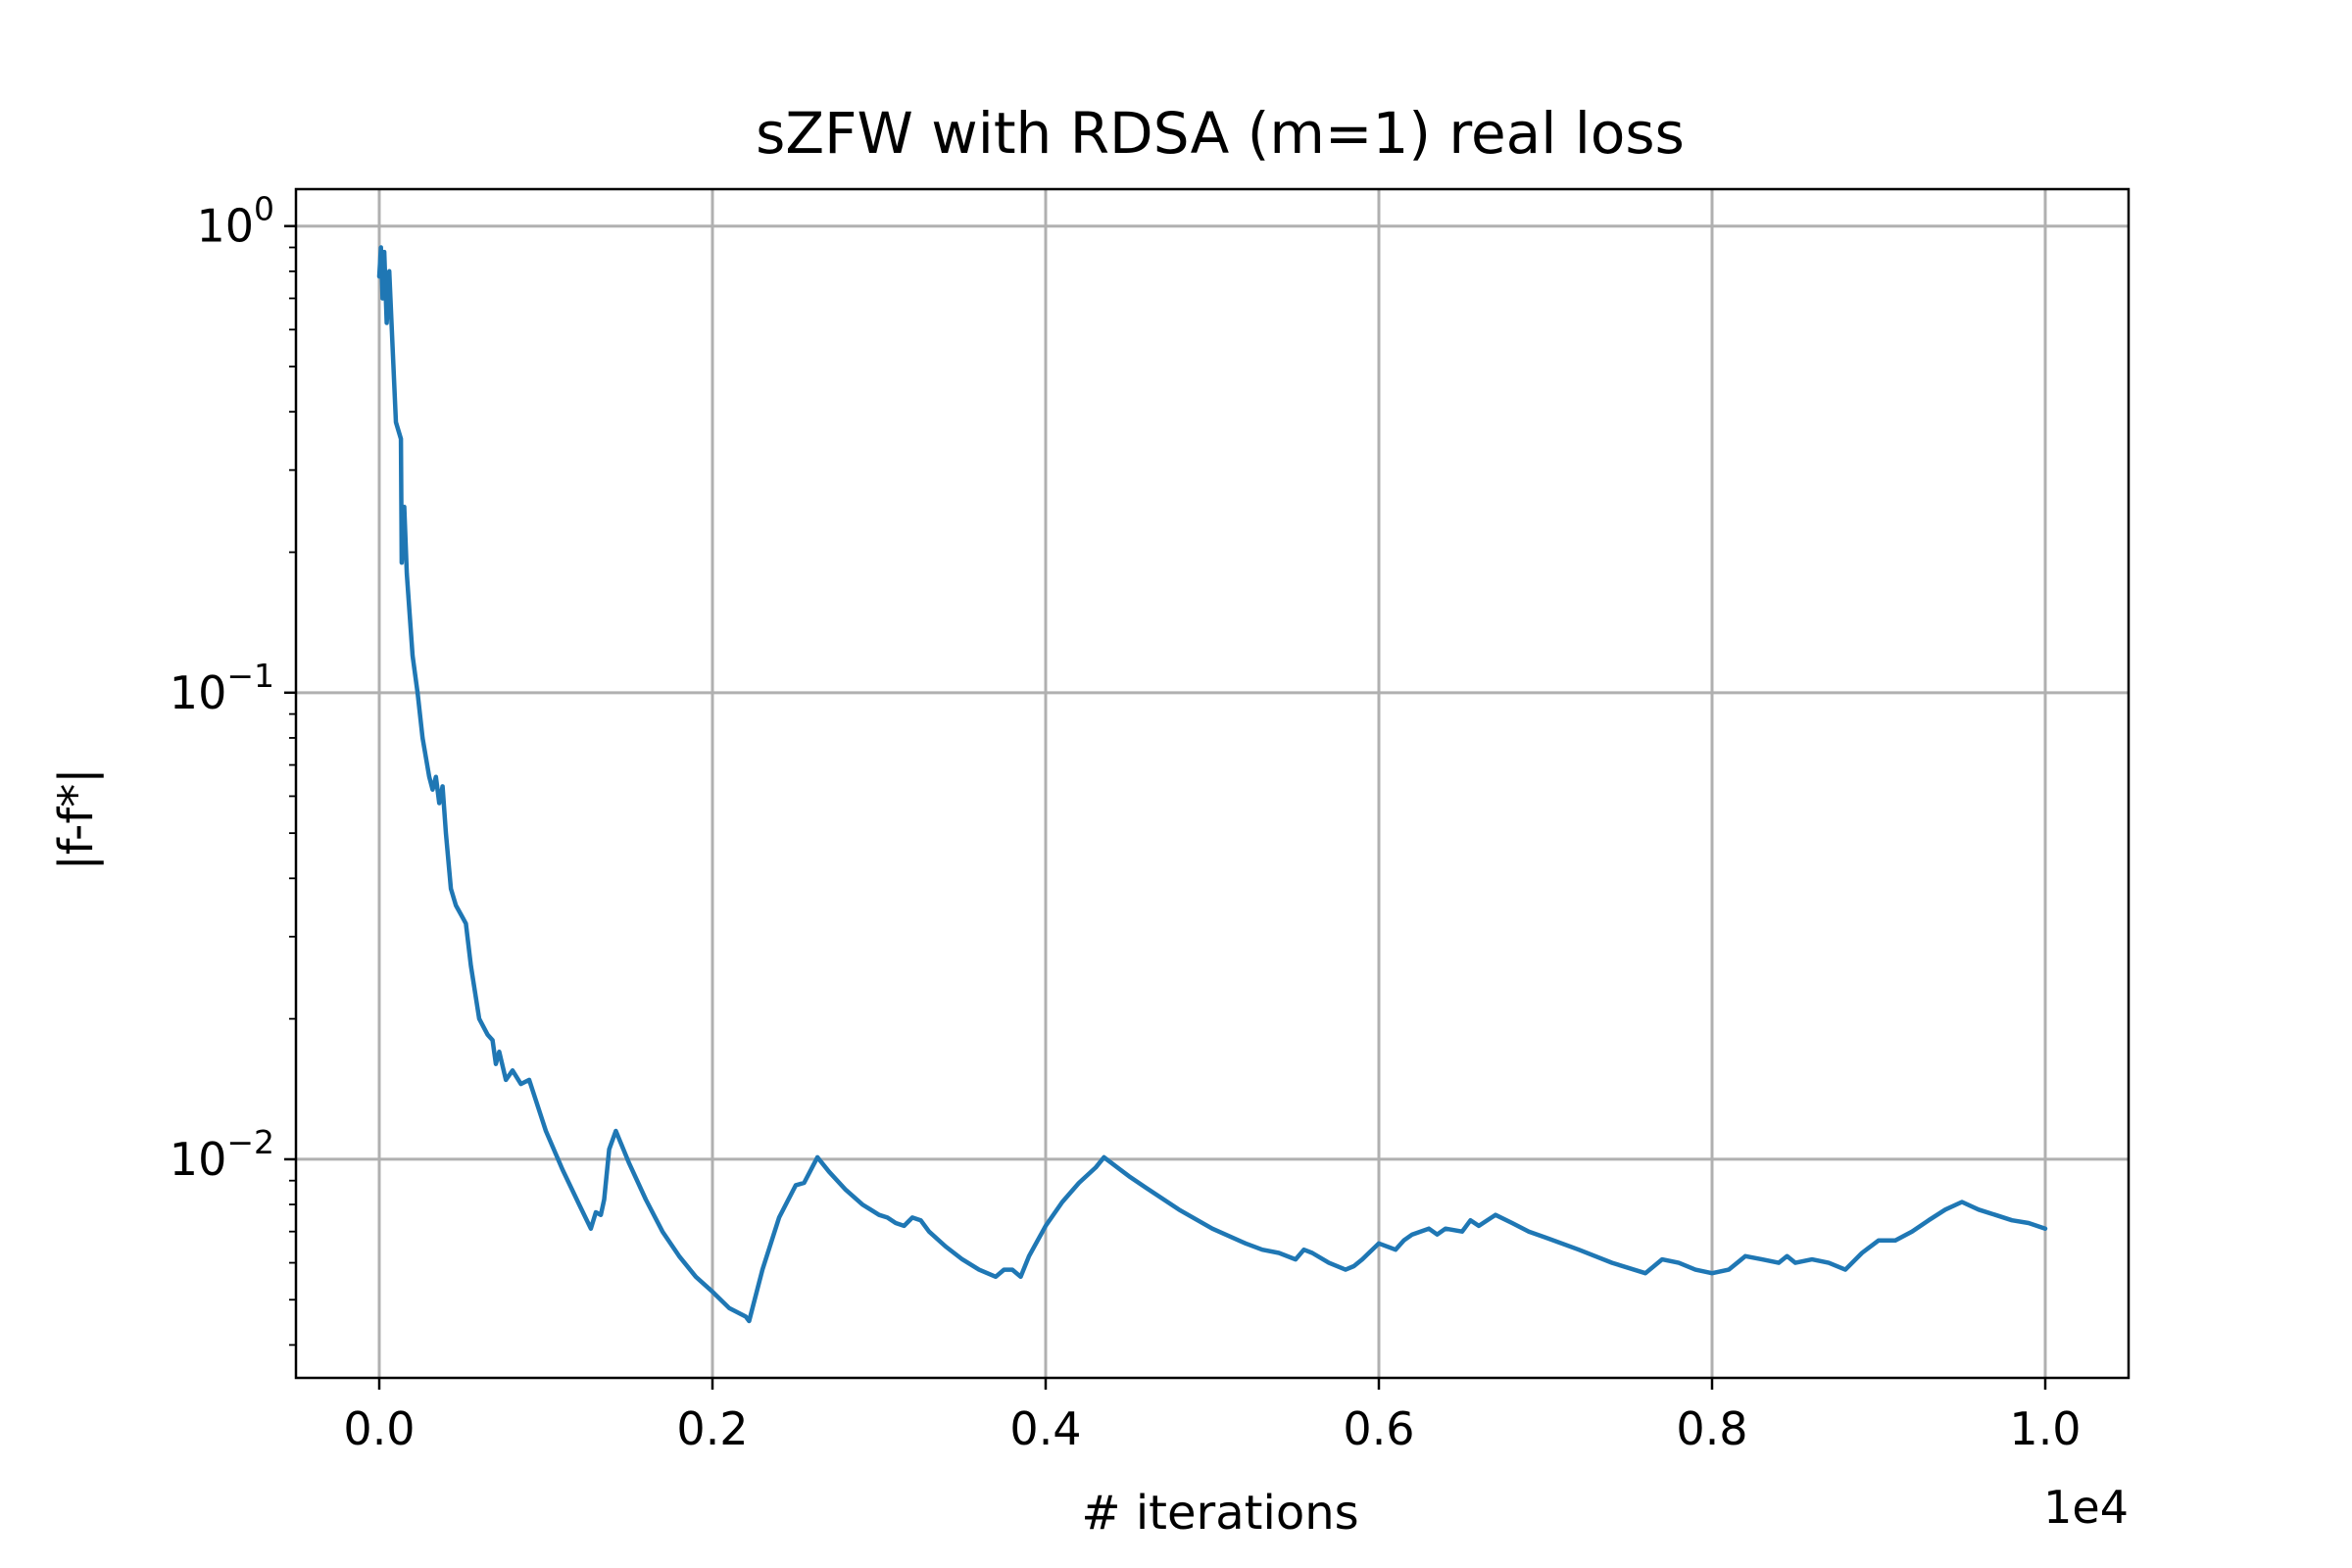 This screenshot has width=2352, height=1568. What do you see at coordinates (379, 1428) in the screenshot?
I see `x-tick-label: 0.0` at bounding box center [379, 1428].